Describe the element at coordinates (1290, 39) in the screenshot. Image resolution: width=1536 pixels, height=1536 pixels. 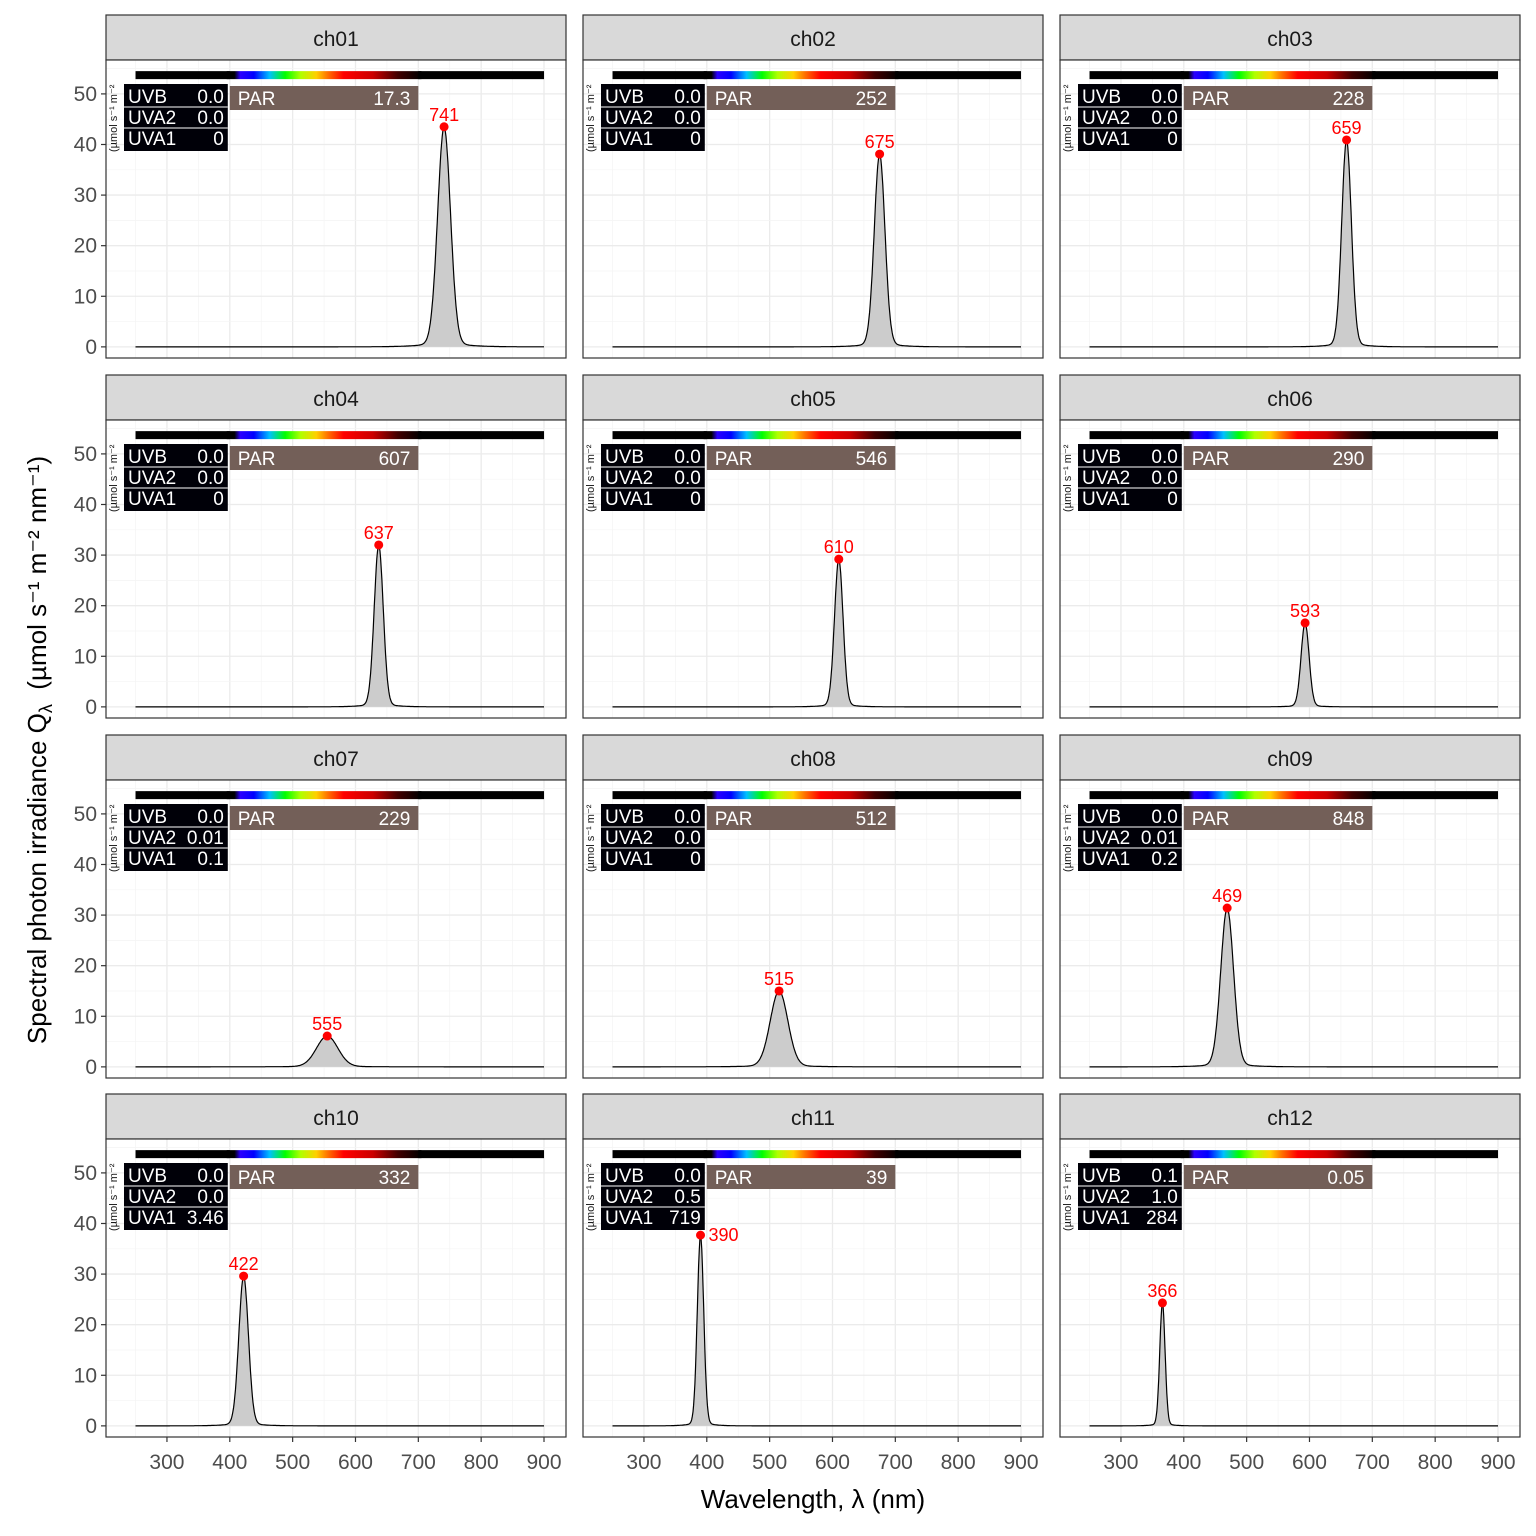
I see `facet-strip-label: ch03` at that location.